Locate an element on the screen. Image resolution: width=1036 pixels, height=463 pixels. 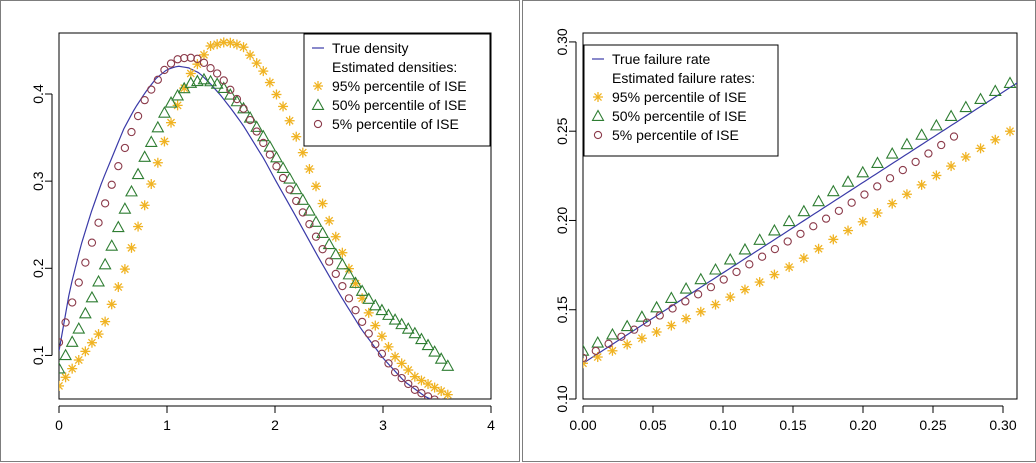
legend-symbol-p50 is located at coordinates (318, 104).